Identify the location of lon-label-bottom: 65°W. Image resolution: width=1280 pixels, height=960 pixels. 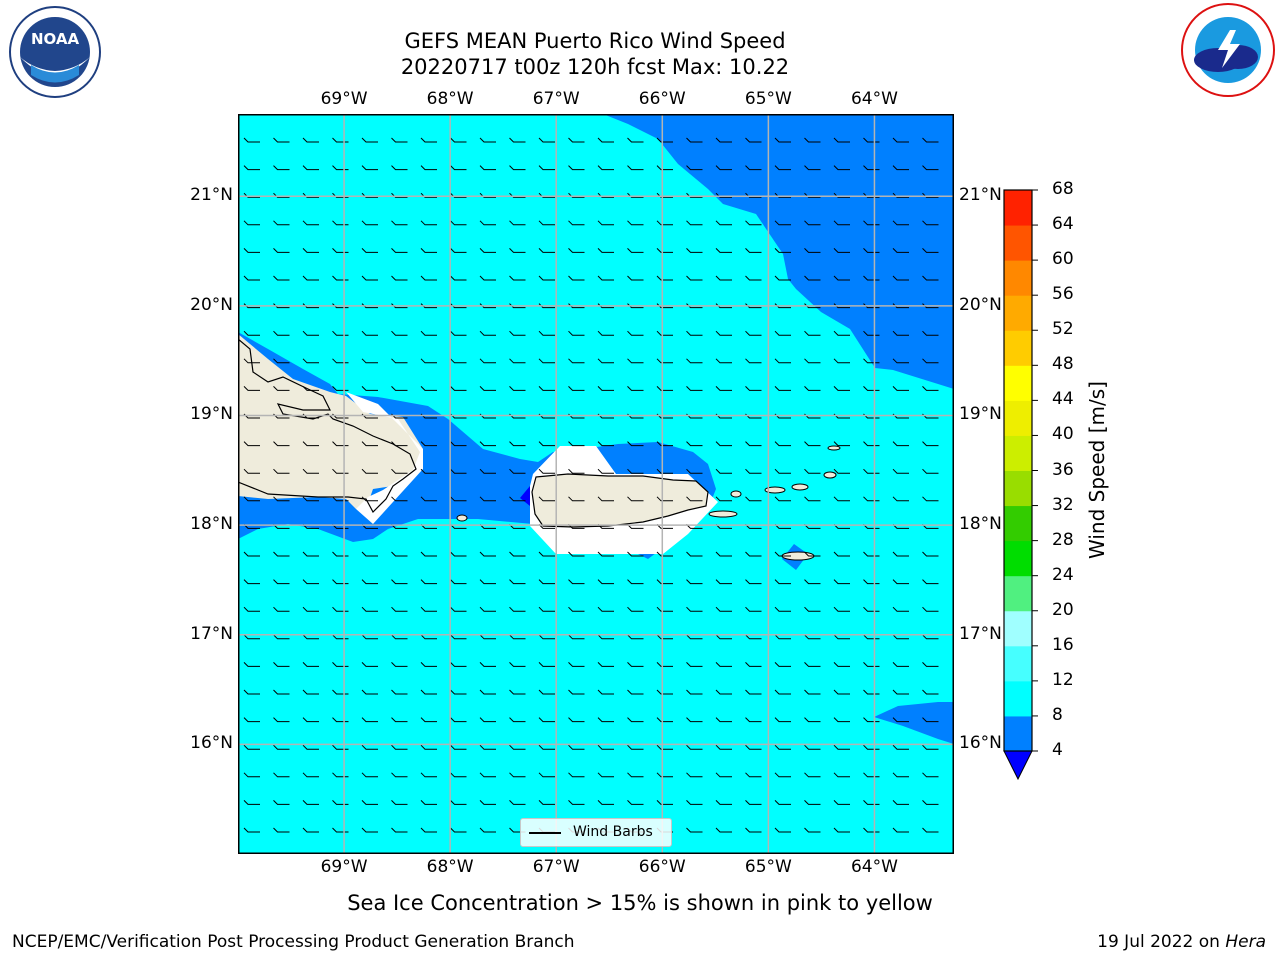
(768, 867).